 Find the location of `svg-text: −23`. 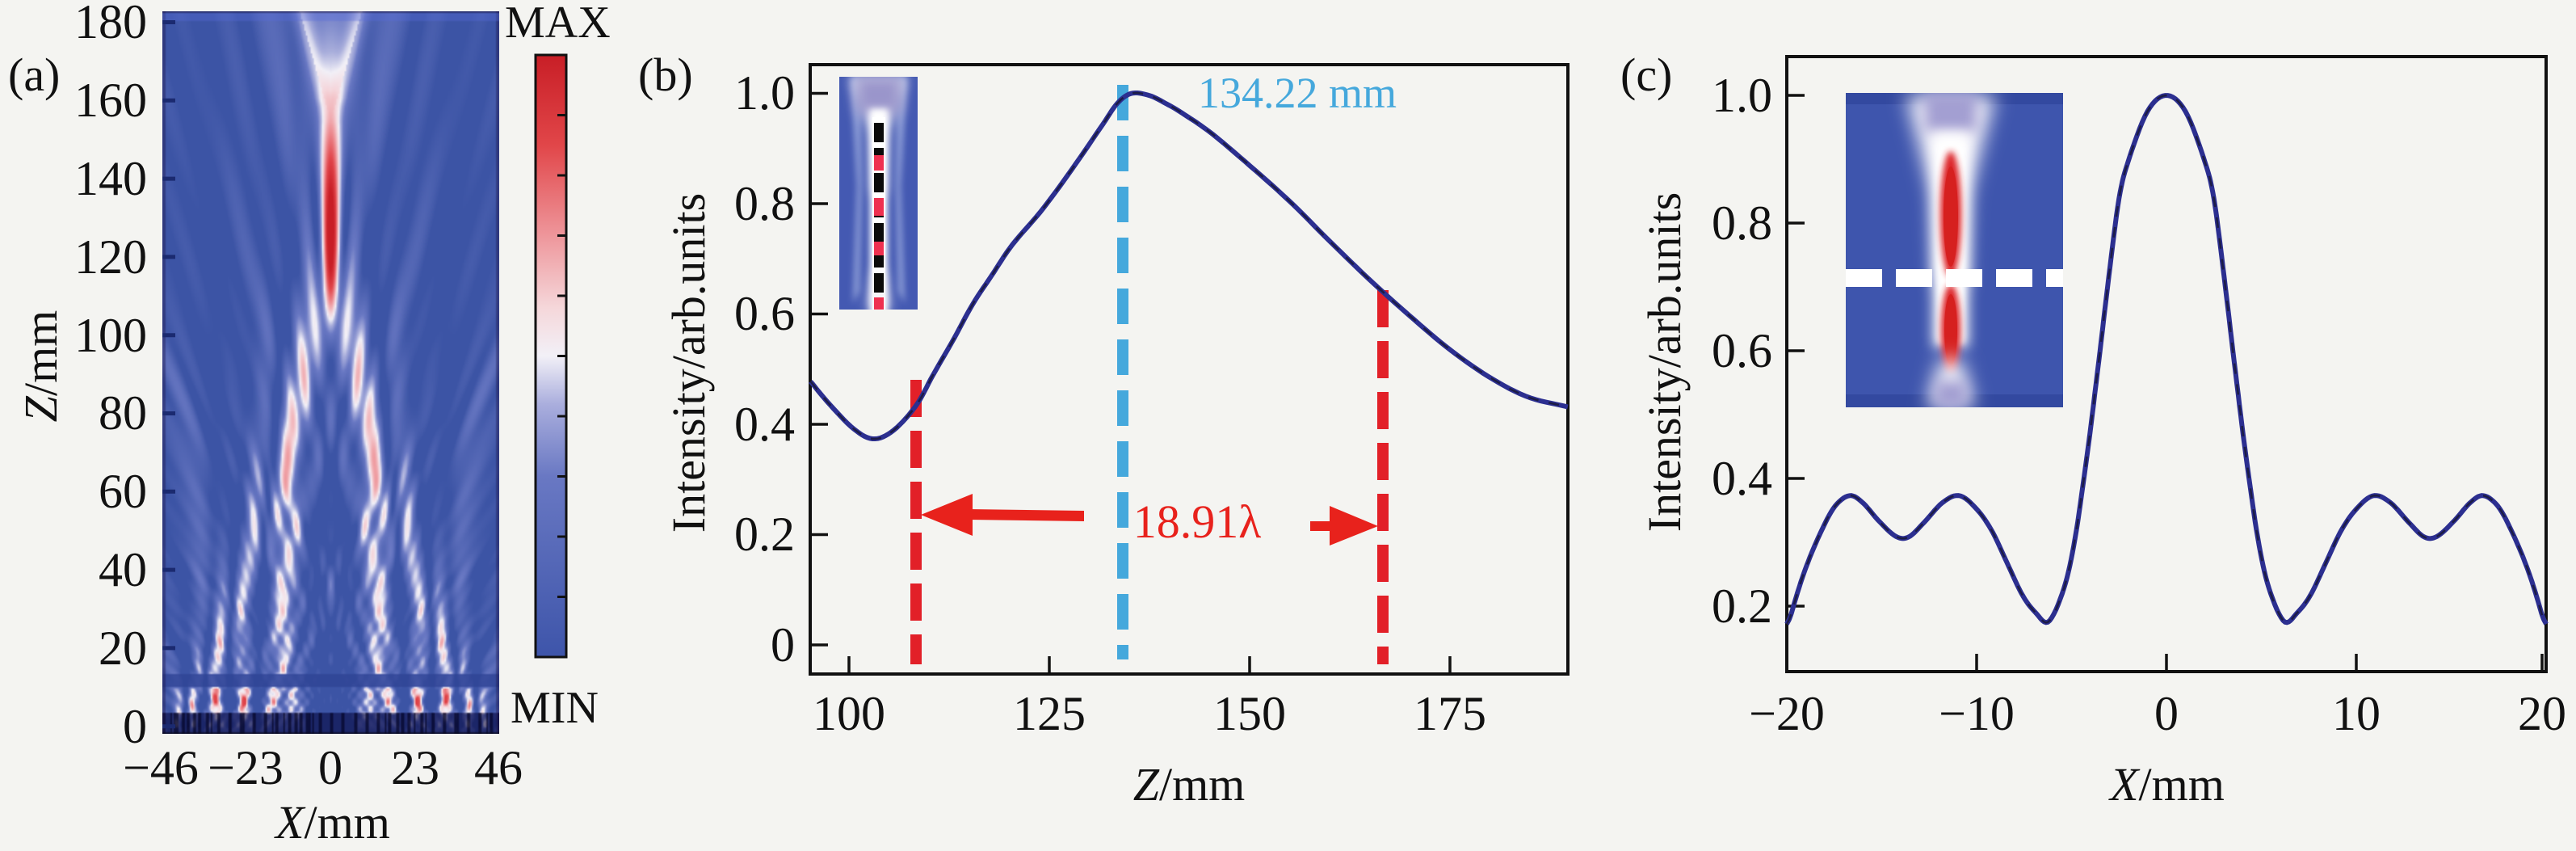

svg-text: −23 is located at coordinates (246, 767).